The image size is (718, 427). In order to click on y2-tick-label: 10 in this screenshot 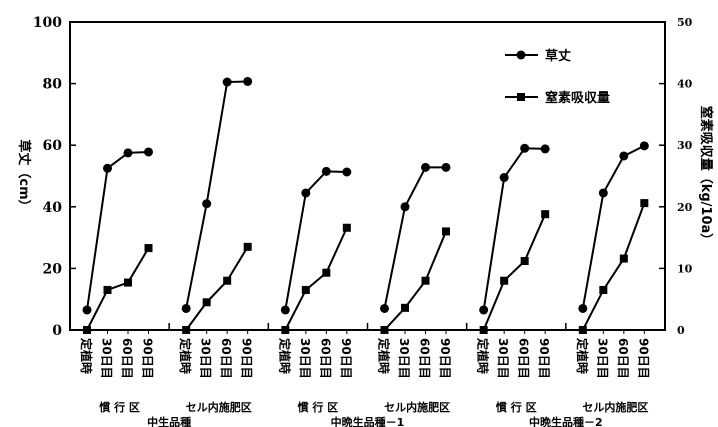, I will do `click(685, 268)`.